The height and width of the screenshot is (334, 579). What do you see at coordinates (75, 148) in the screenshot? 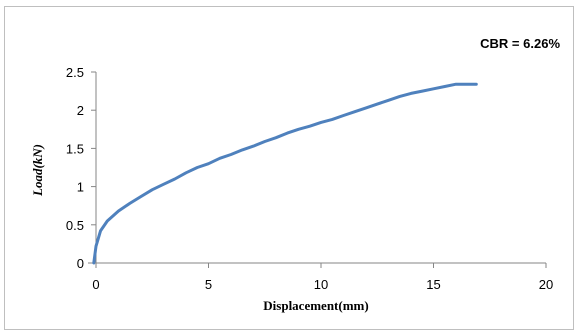
I see `y-tick-label: 1.5` at bounding box center [75, 148].